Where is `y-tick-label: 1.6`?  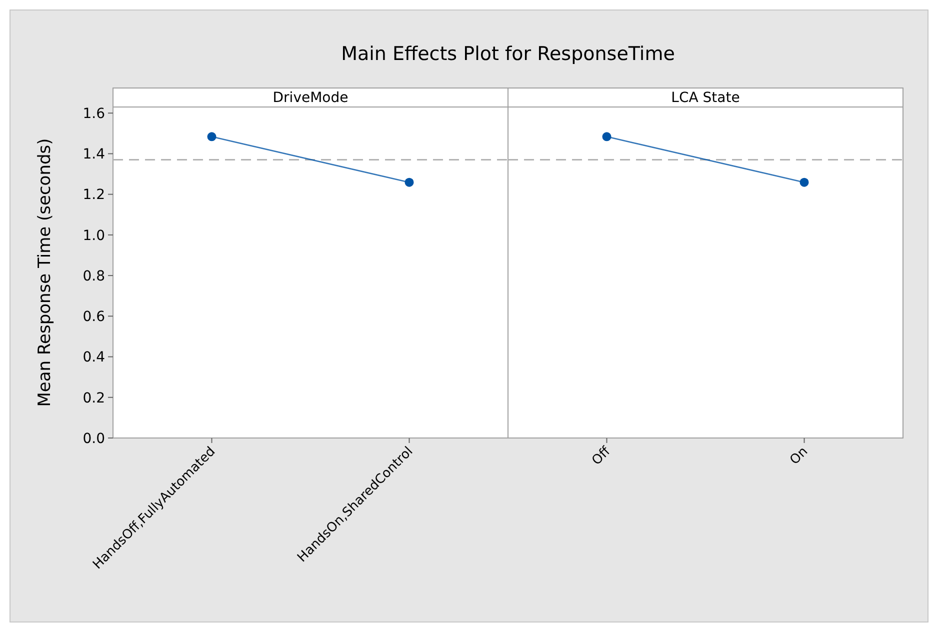
y-tick-label: 1.6 is located at coordinates (94, 114).